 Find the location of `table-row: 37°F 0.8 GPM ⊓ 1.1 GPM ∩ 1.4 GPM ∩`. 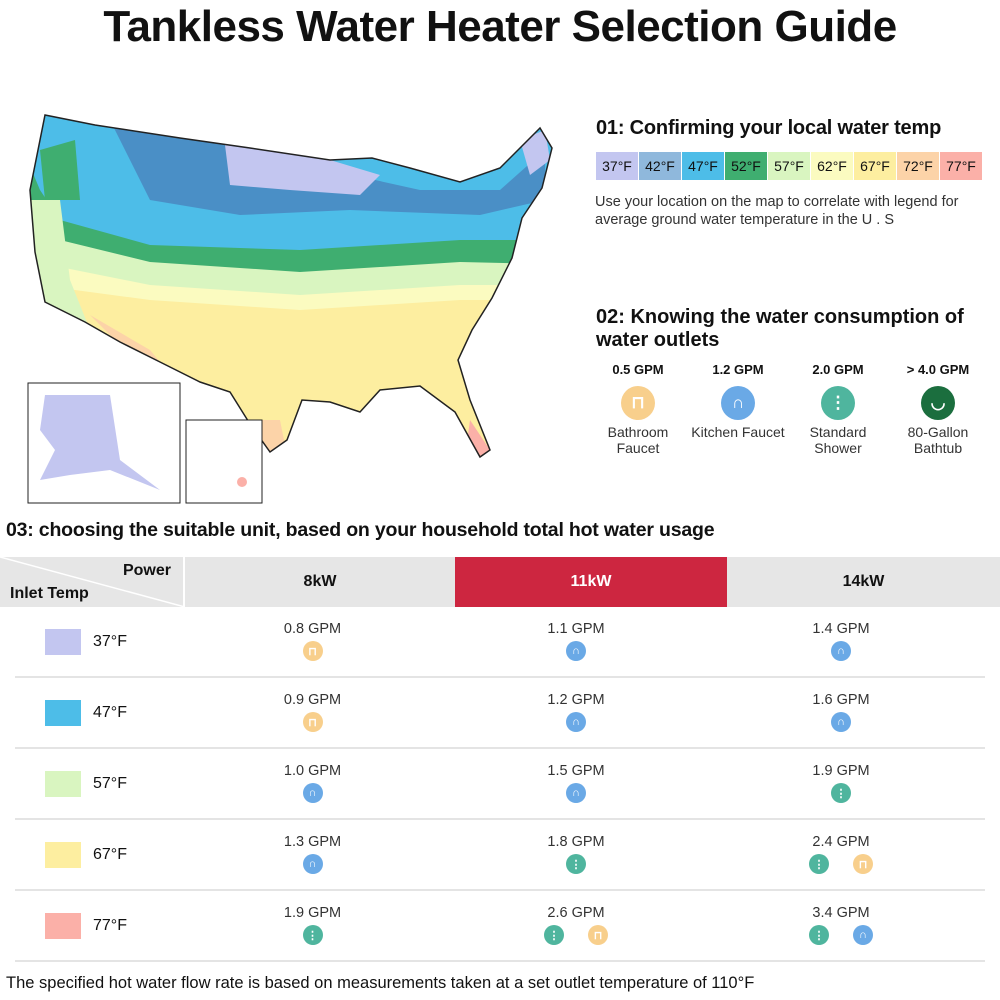

table-row: 37°F 0.8 GPM ⊓ 1.1 GPM ∩ 1.4 GPM ∩ is located at coordinates (500, 642).